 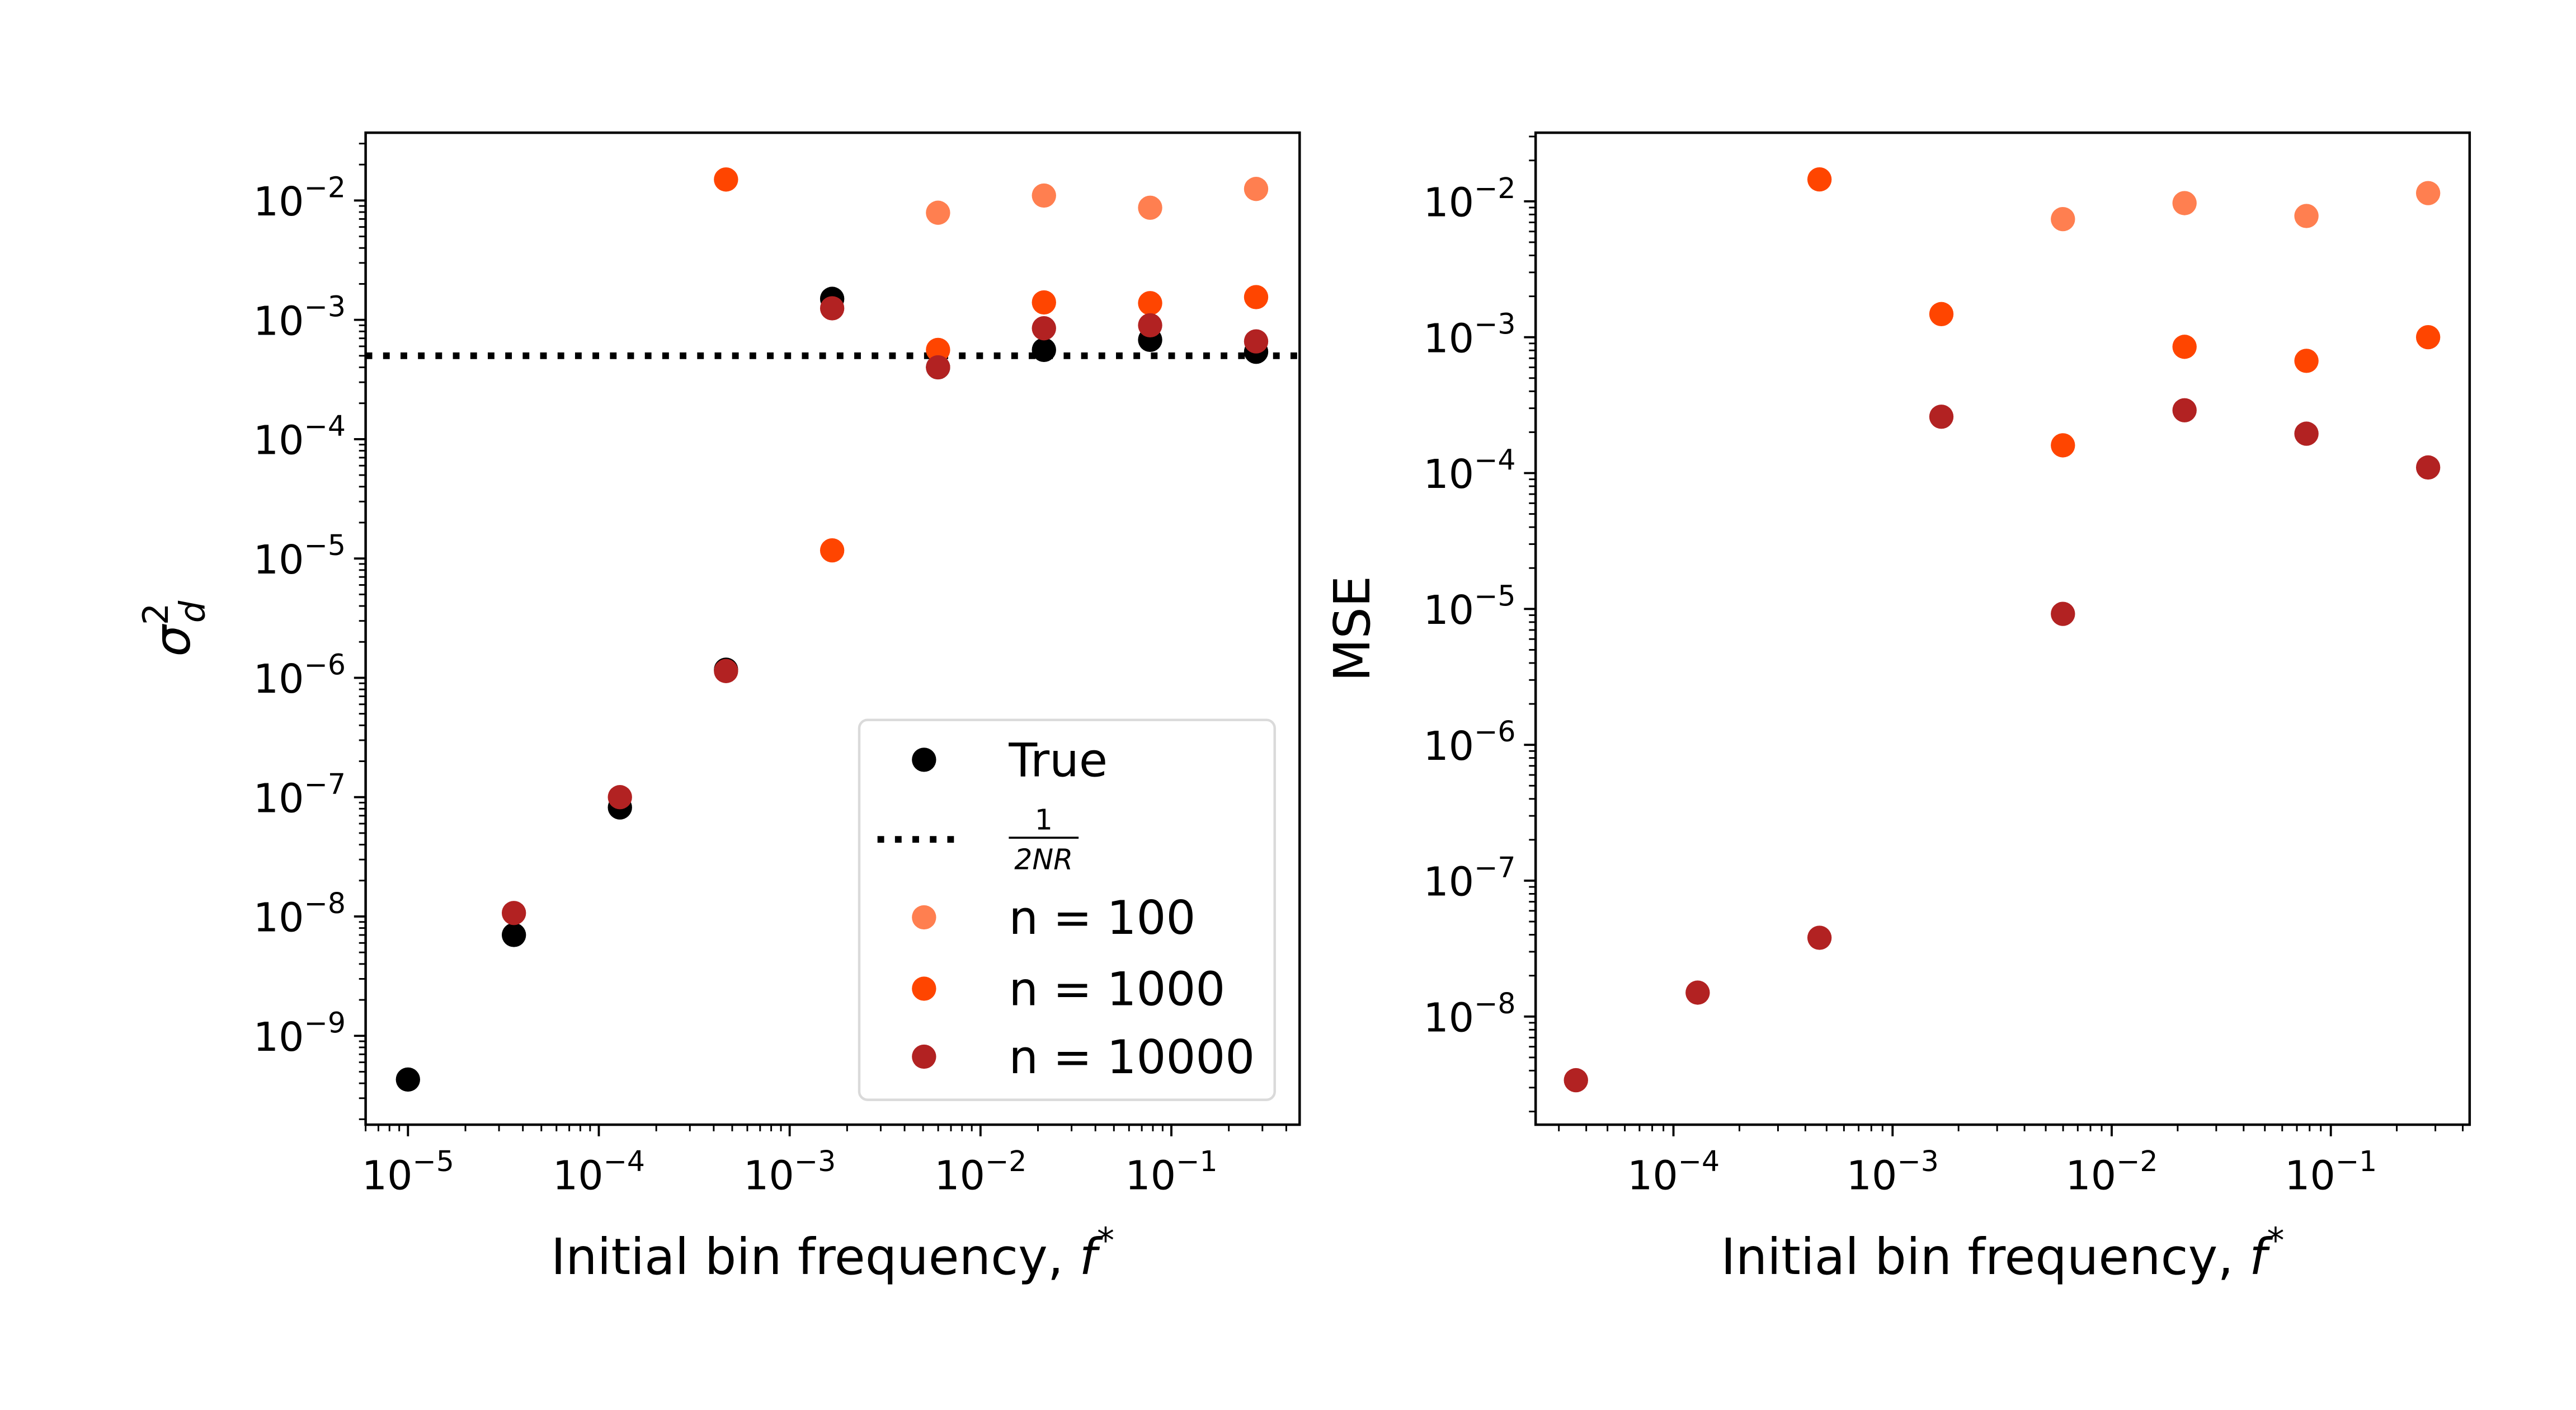 I want to click on x-tick-label: 10⁻², so click(x=980, y=1172).